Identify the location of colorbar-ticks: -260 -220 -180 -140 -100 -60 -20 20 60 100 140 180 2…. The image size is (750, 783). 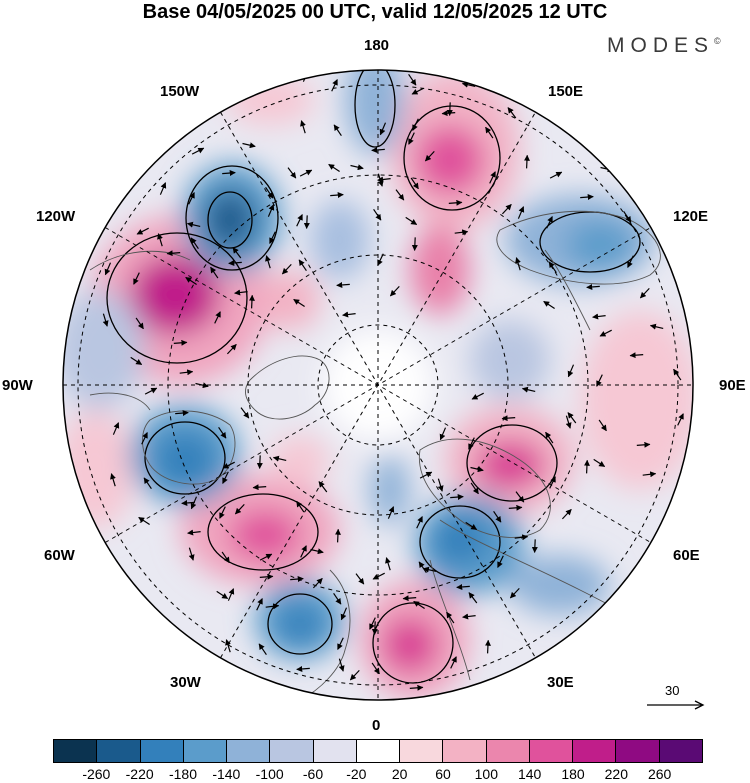
(375, 774).